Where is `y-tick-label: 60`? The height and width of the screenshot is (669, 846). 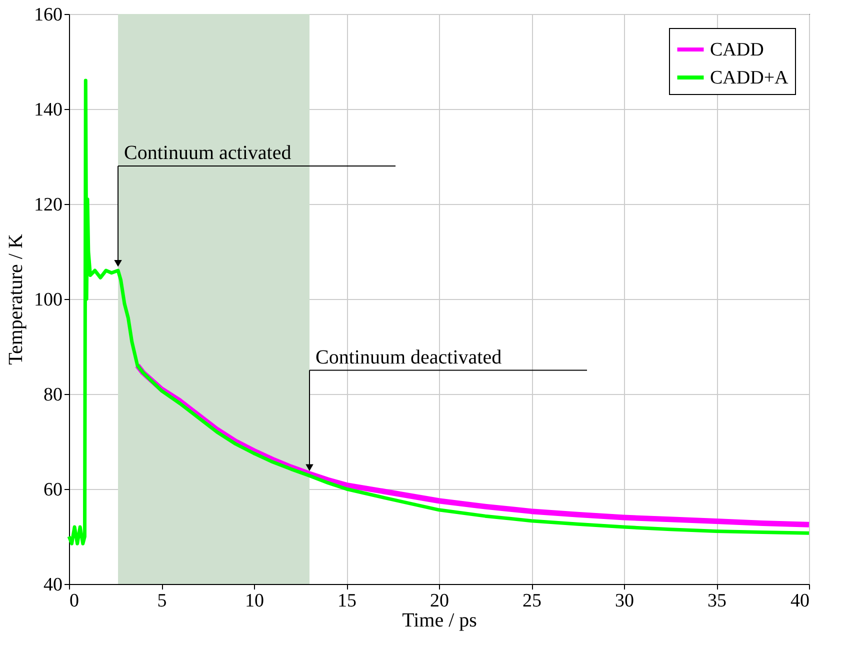
y-tick-label: 60 is located at coordinates (53, 490).